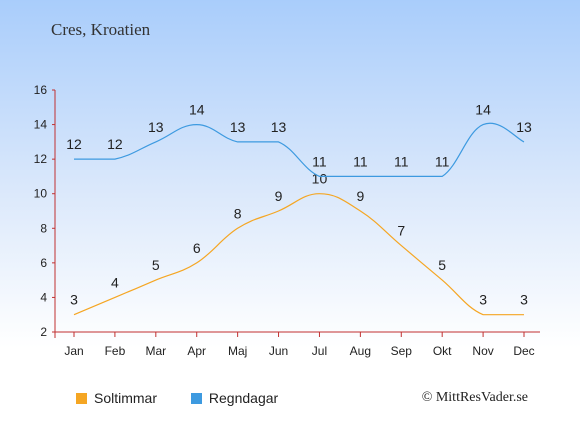 This screenshot has width=580, height=435. I want to click on y-tick-label: 6, so click(43, 263).